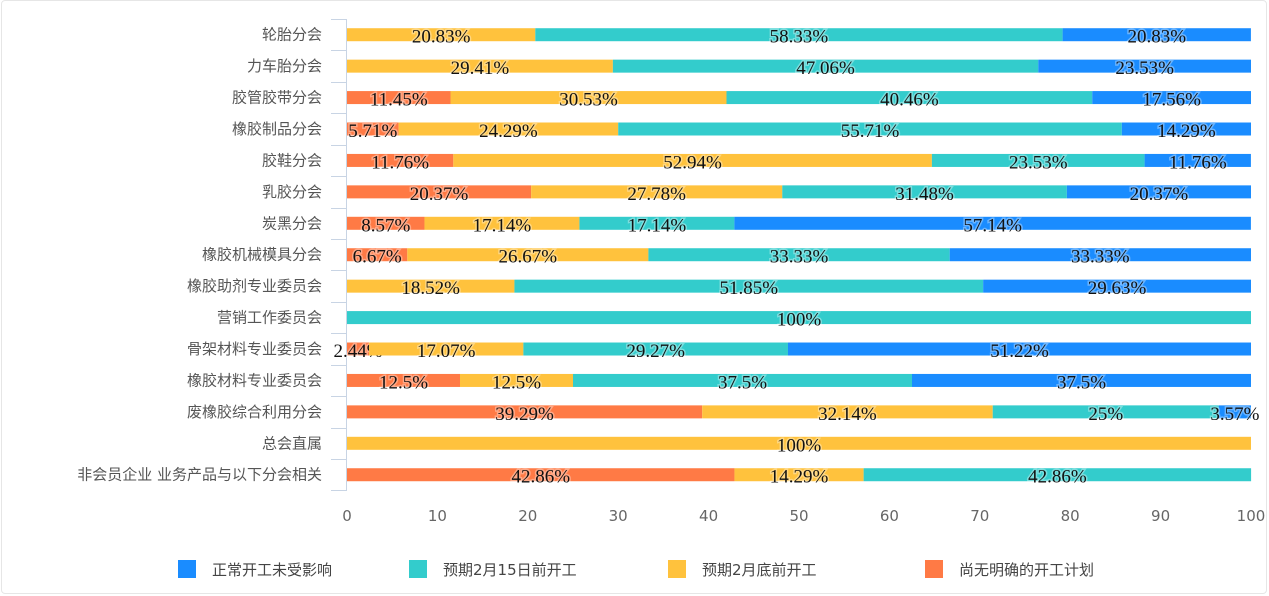 This screenshot has width=1269, height=596. Describe the element at coordinates (508, 131) in the screenshot. I see `data-label: 24.29%` at that location.